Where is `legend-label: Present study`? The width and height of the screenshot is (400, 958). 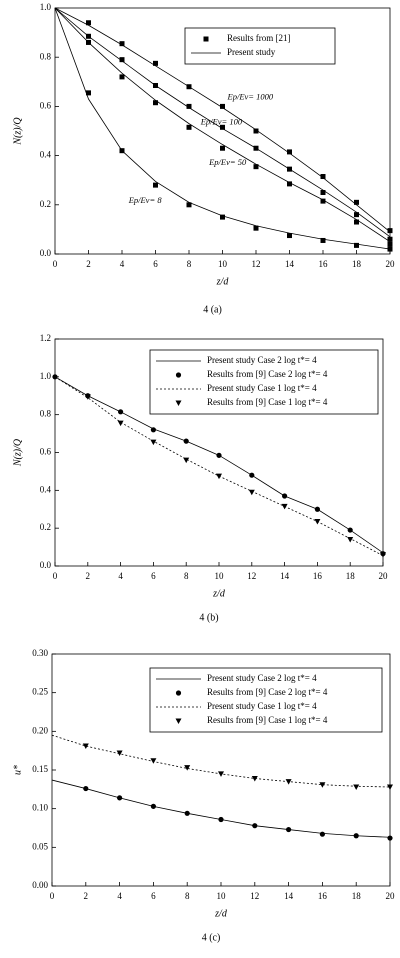 legend-label: Present study is located at coordinates (251, 52).